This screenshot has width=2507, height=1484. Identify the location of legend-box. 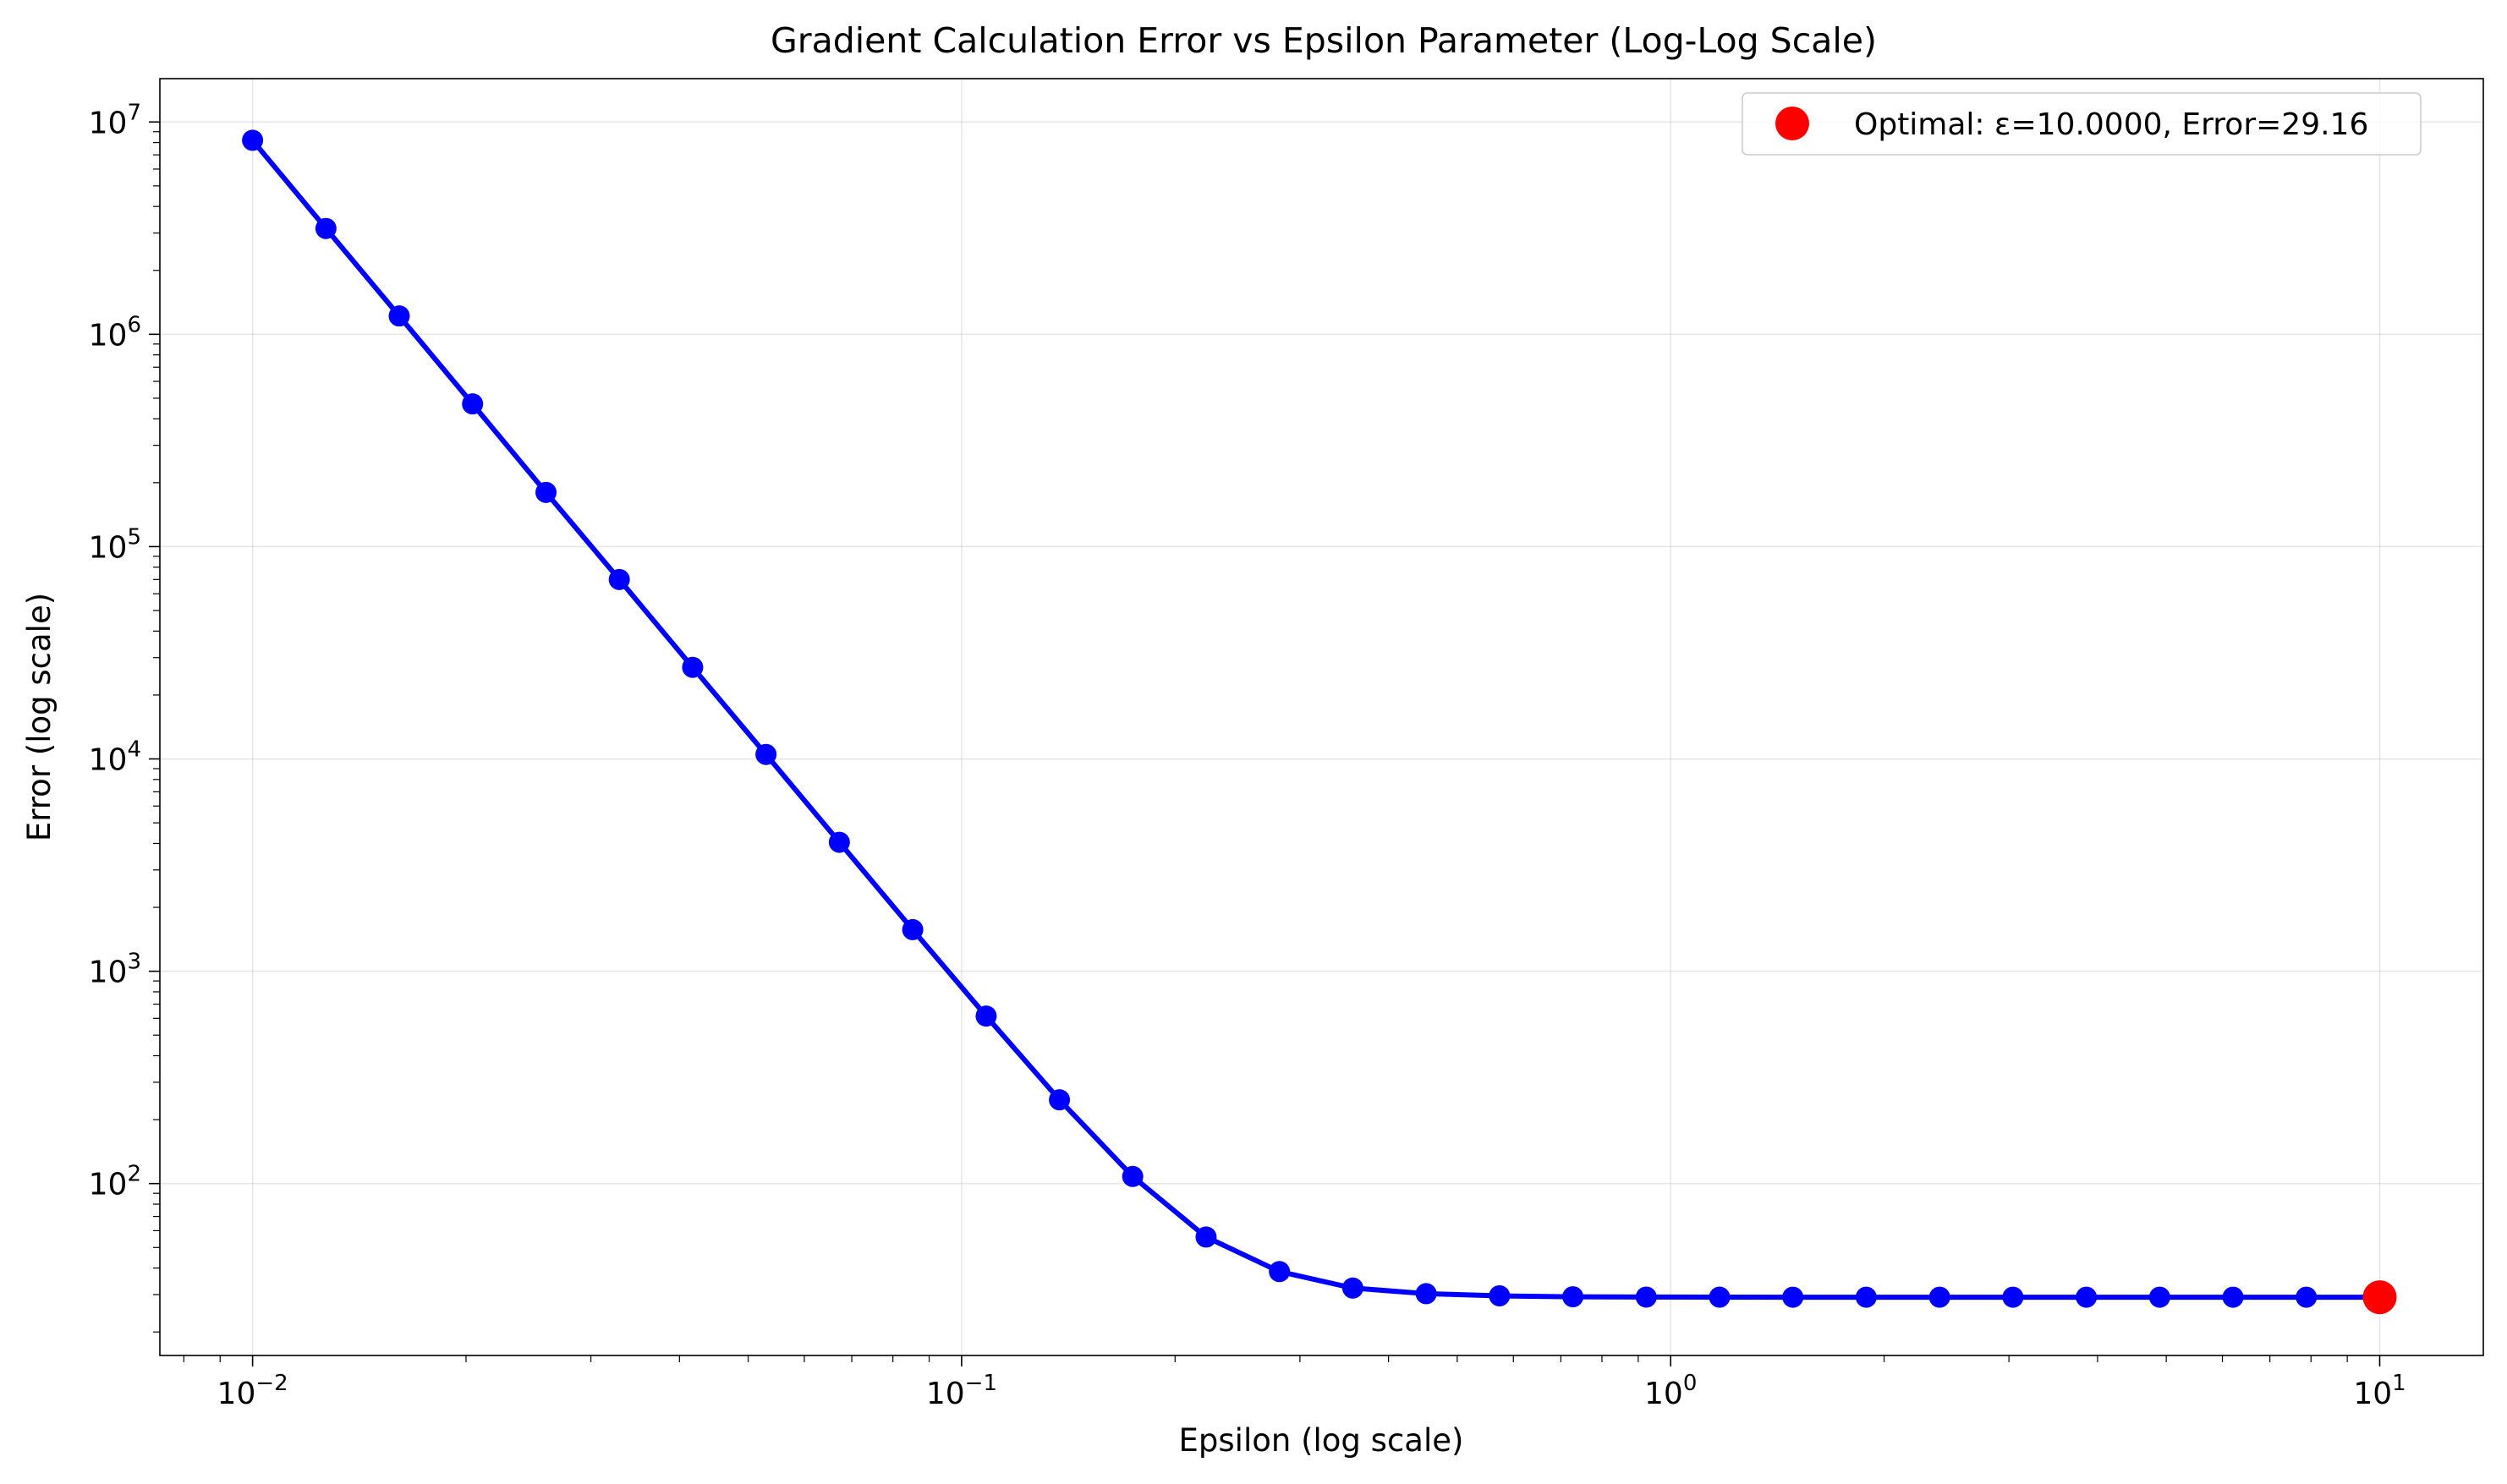
(2082, 124).